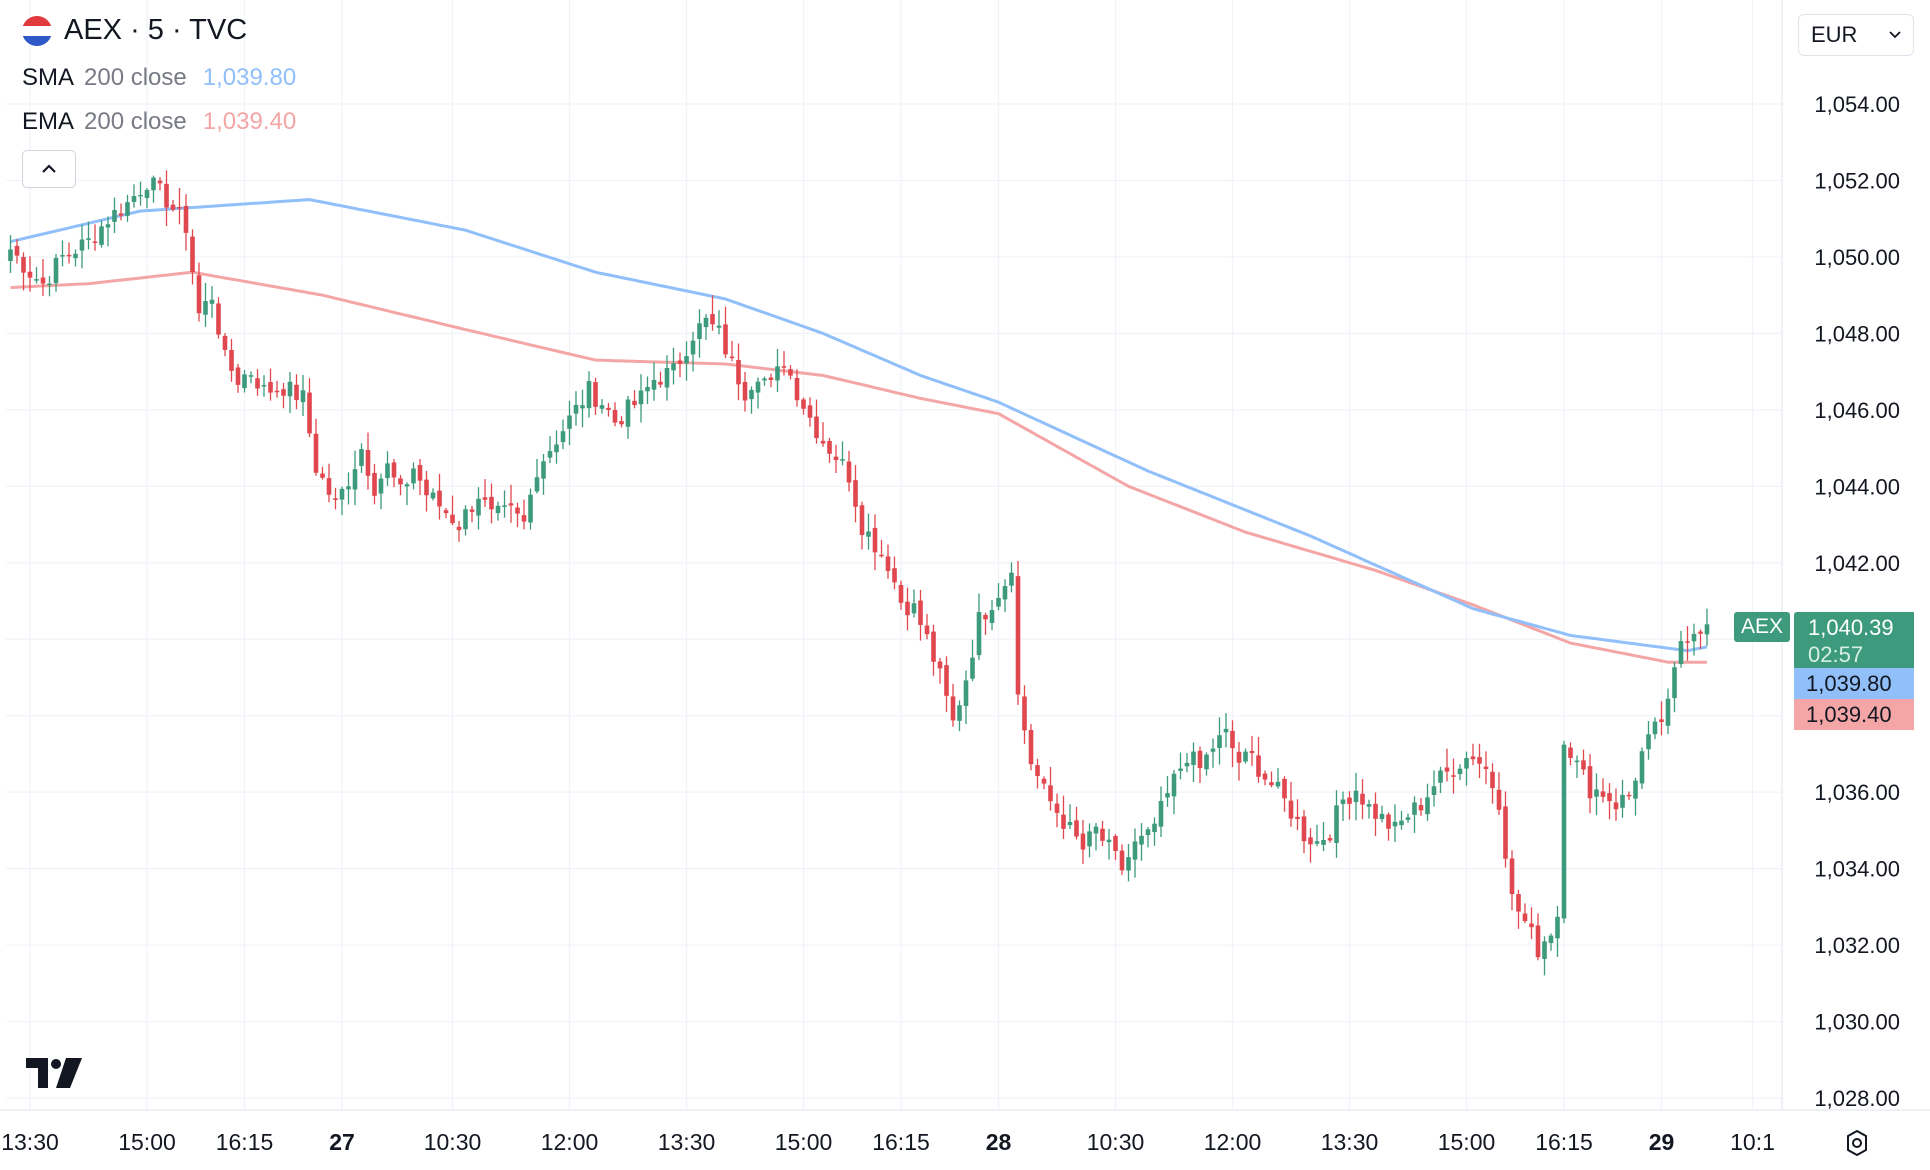 Image resolution: width=1930 pixels, height=1170 pixels. Describe the element at coordinates (55, 1075) in the screenshot. I see `tradingview-logo-icon` at that location.